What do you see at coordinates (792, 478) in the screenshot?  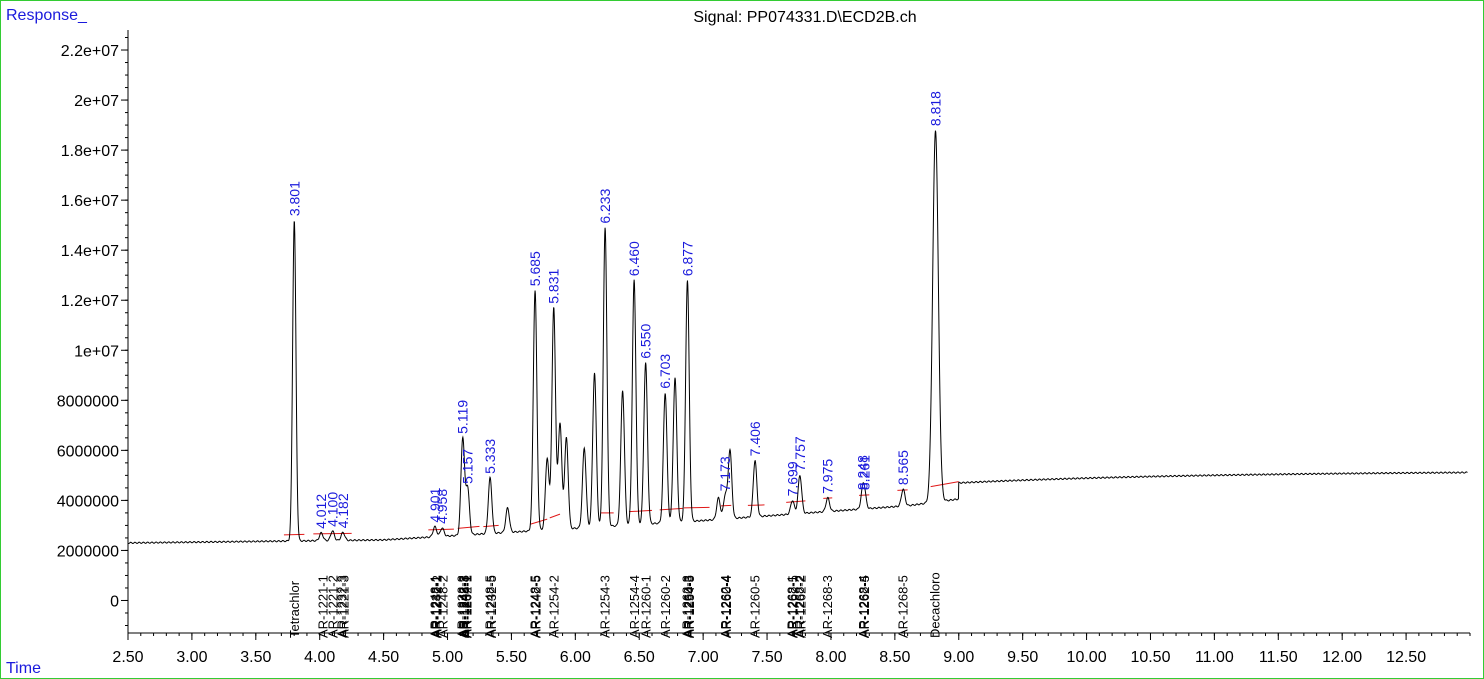 I see `peak-label: 7.699` at bounding box center [792, 478].